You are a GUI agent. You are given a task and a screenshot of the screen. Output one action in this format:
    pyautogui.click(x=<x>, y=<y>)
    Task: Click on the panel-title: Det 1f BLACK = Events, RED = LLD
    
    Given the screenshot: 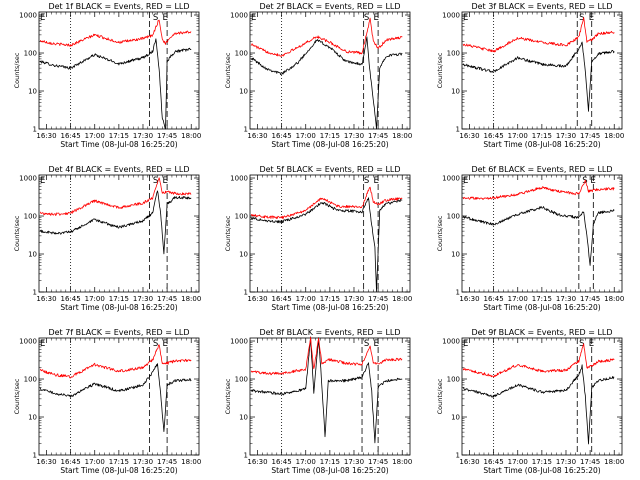 What is the action you would take?
    pyautogui.click(x=118, y=6)
    